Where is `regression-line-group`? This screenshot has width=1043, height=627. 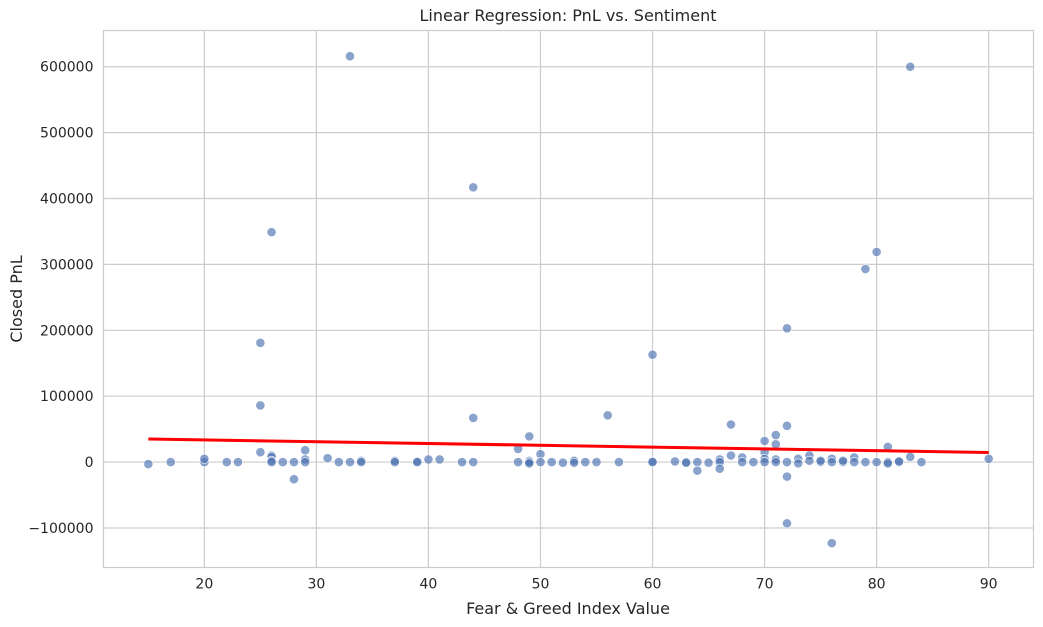
regression-line-group is located at coordinates (568, 446).